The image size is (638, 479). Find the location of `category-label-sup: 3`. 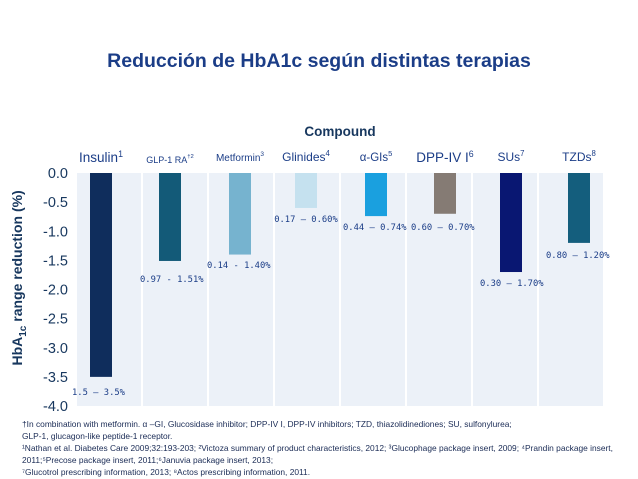

category-label-sup: 3 is located at coordinates (262, 154).